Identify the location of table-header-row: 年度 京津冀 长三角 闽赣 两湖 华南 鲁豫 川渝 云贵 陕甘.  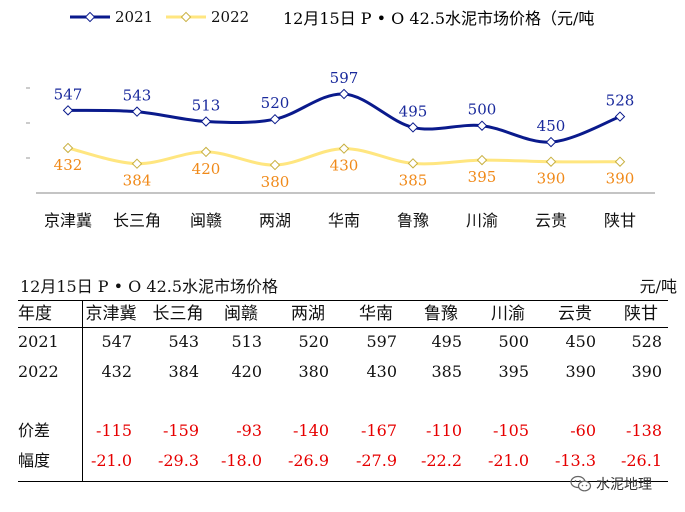
(343, 314).